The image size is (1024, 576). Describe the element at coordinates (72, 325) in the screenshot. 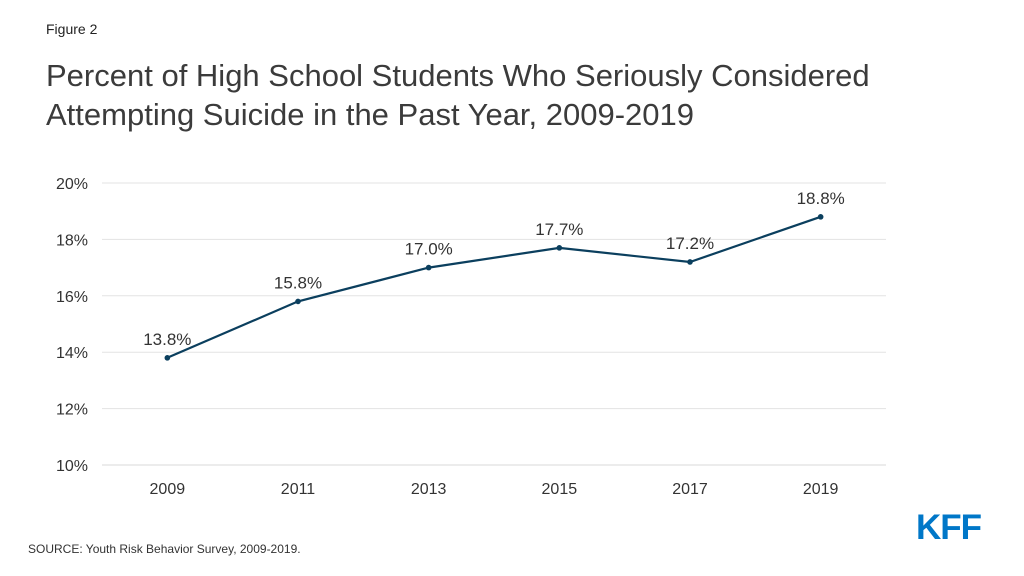

I see `y-axis-tick-labels: 10% 12% 14% 16% 18% 20%` at that location.